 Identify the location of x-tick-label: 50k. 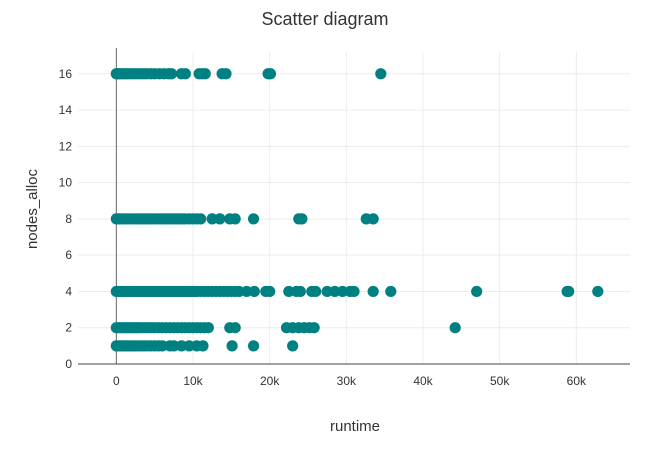
(500, 381).